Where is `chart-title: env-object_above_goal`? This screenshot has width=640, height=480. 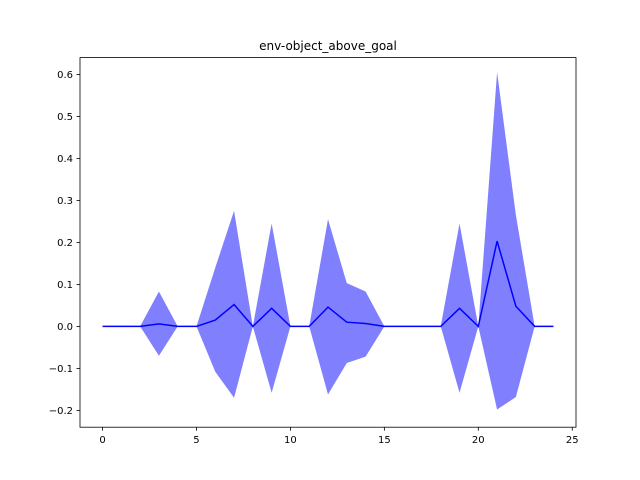 chart-title: env-object_above_goal is located at coordinates (328, 46).